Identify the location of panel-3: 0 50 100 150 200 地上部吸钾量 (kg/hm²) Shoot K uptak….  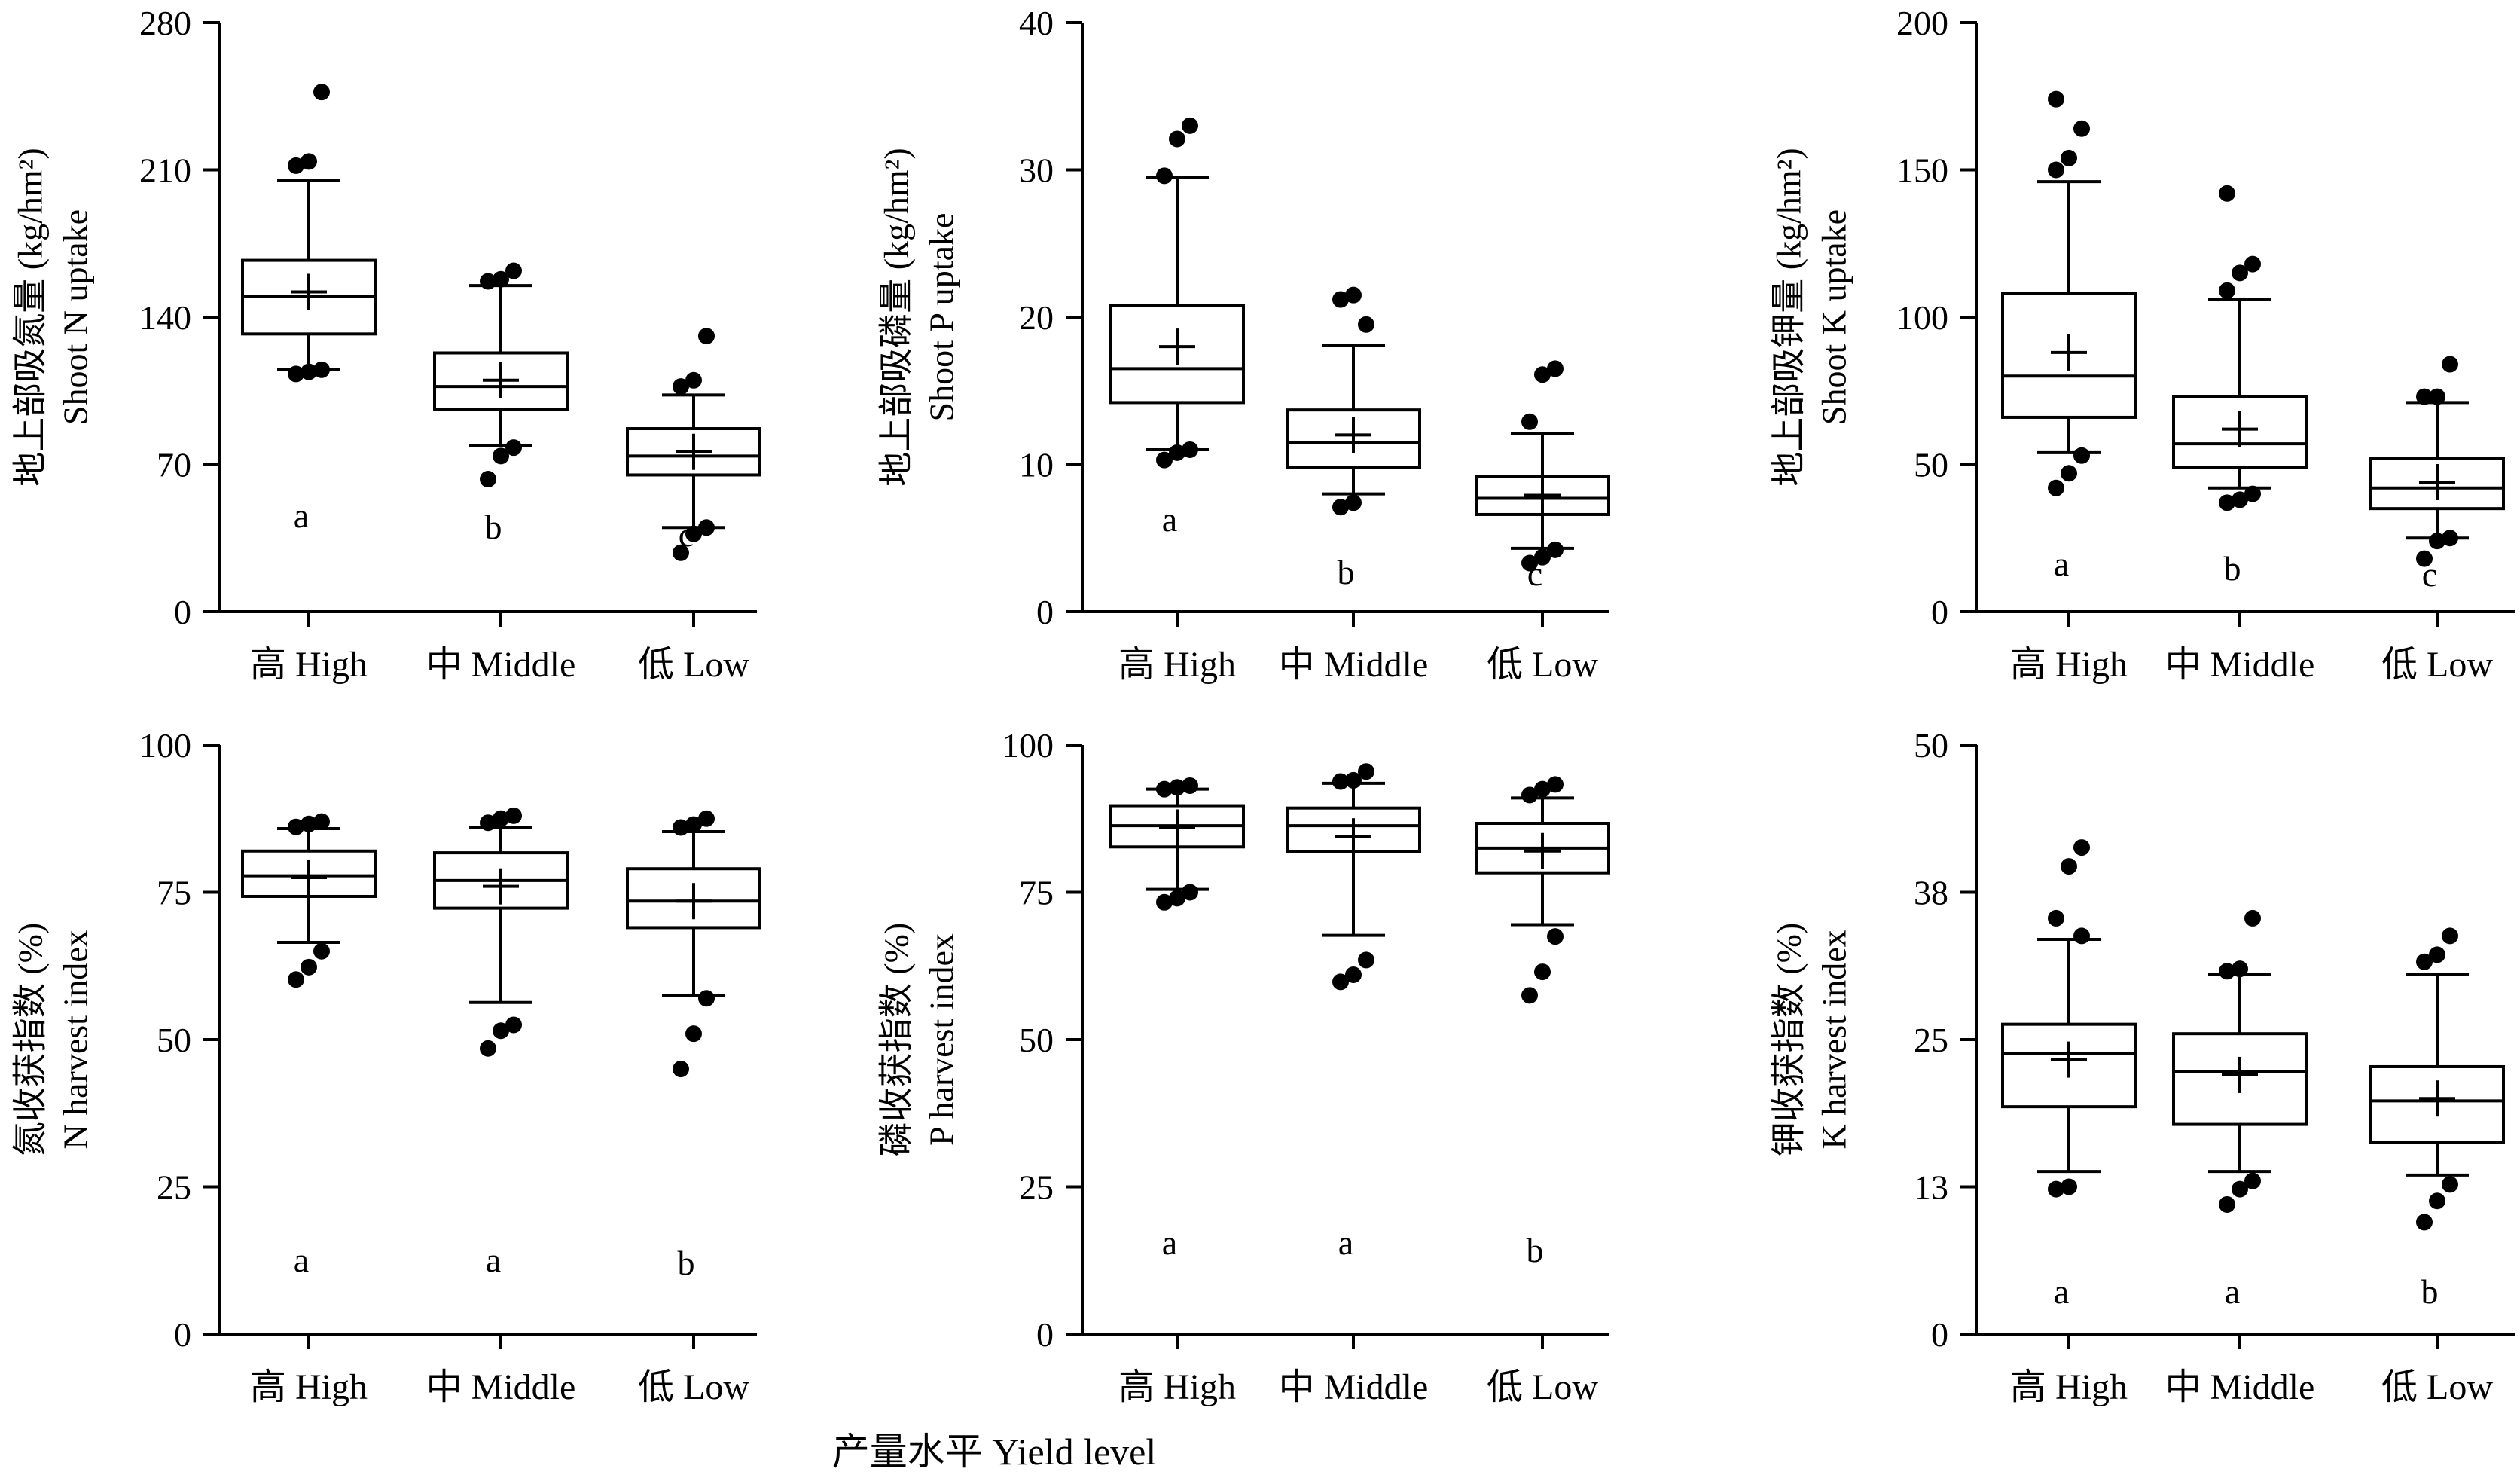
(2142, 344).